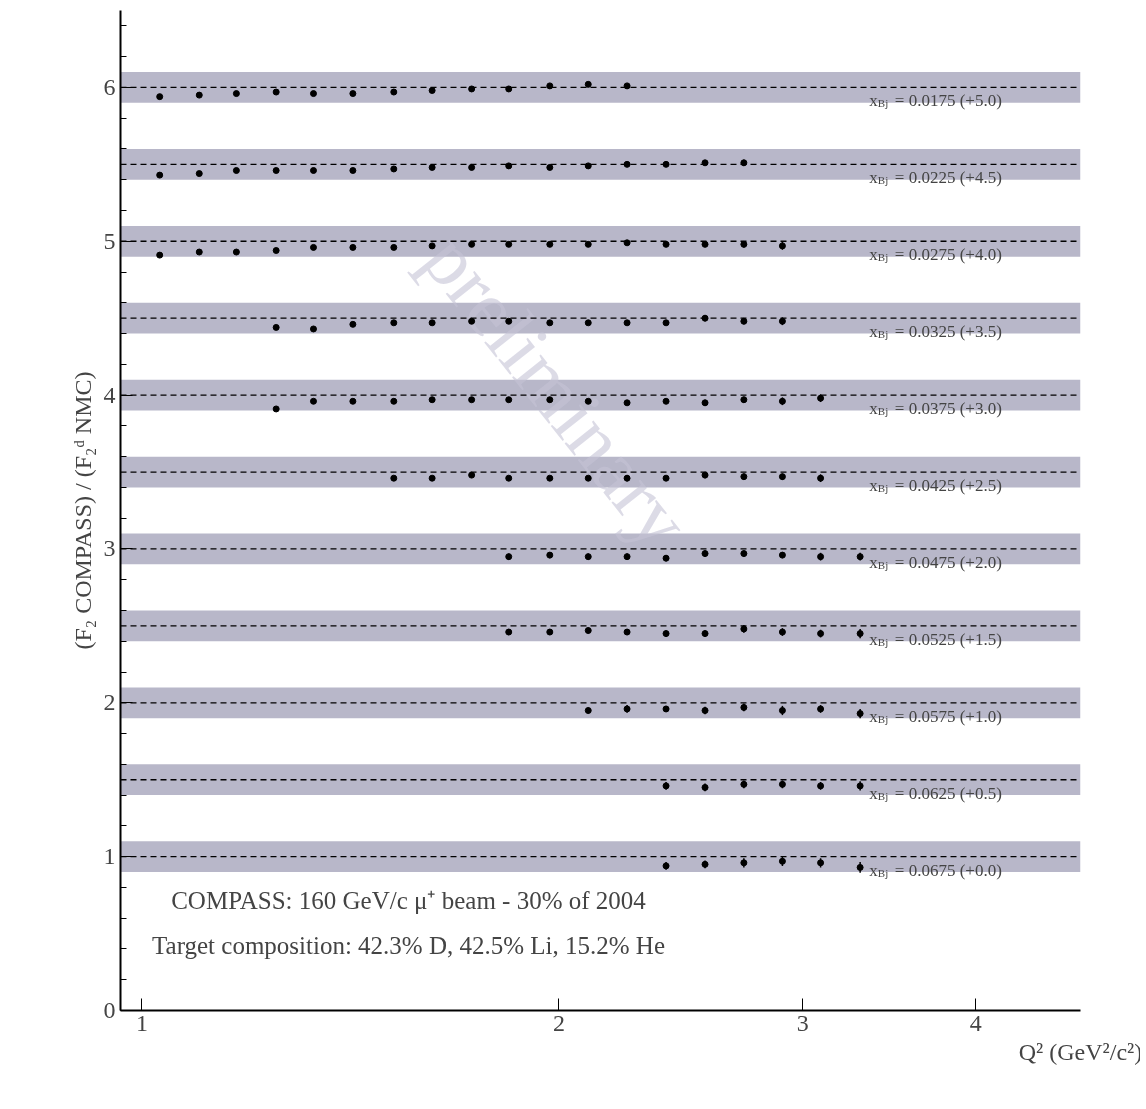 This screenshot has height=1109, width=1146. I want to click on text: xBj = 0.0375 (+3.0), so click(935, 409).